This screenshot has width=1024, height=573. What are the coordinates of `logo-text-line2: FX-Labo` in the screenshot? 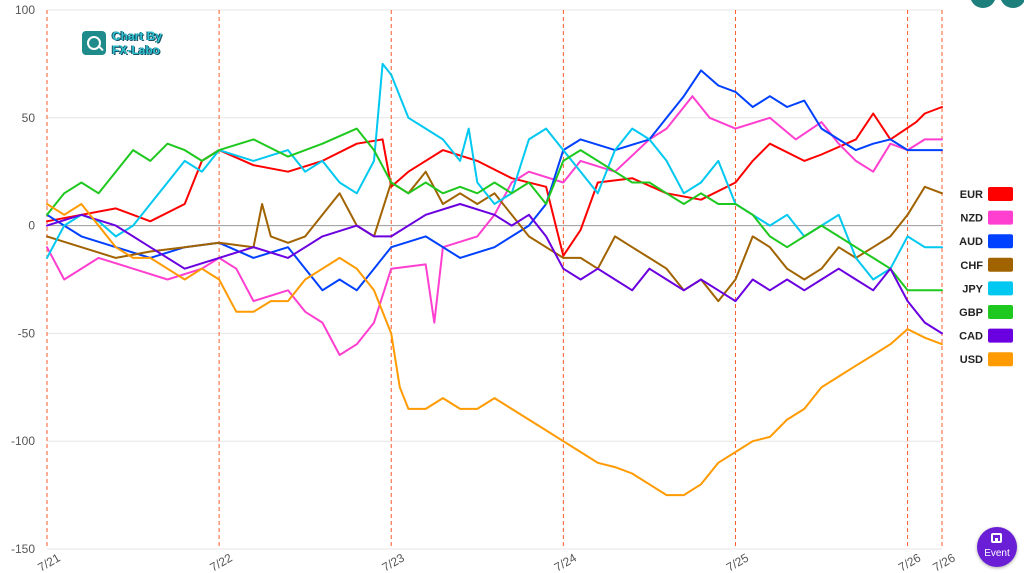 It's located at (136, 50).